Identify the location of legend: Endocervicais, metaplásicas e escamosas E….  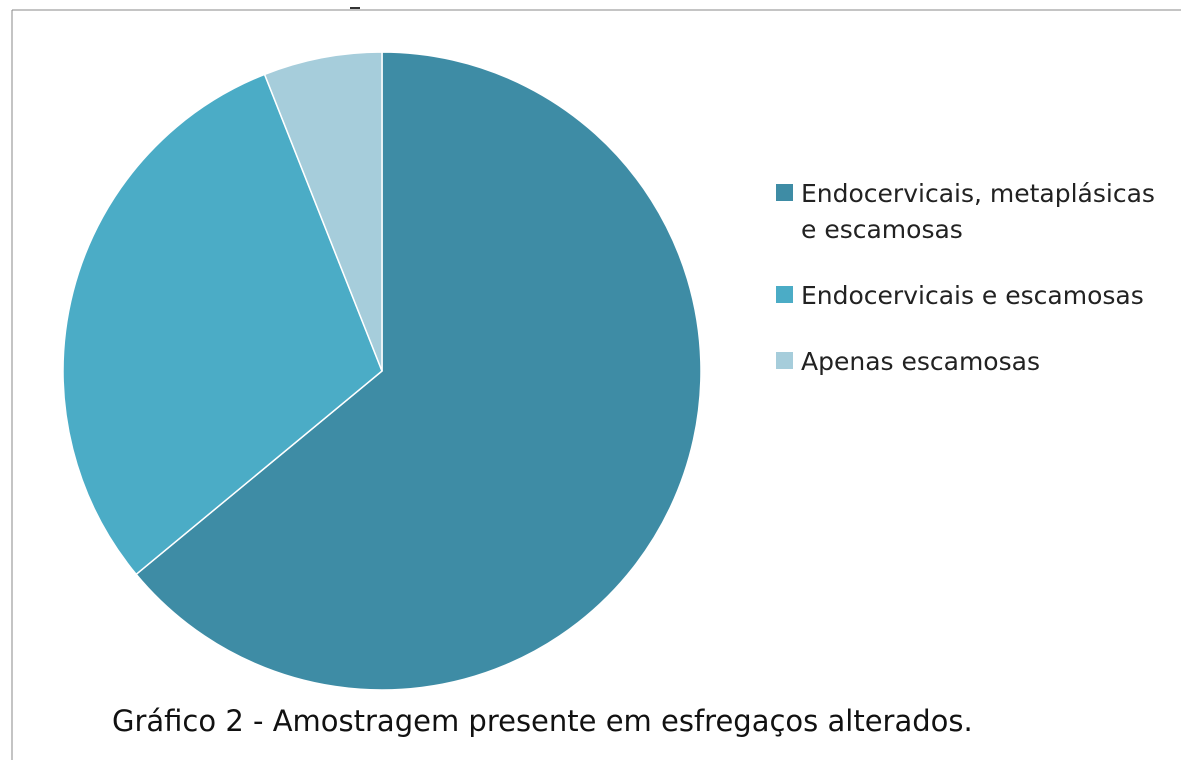
(976, 293).